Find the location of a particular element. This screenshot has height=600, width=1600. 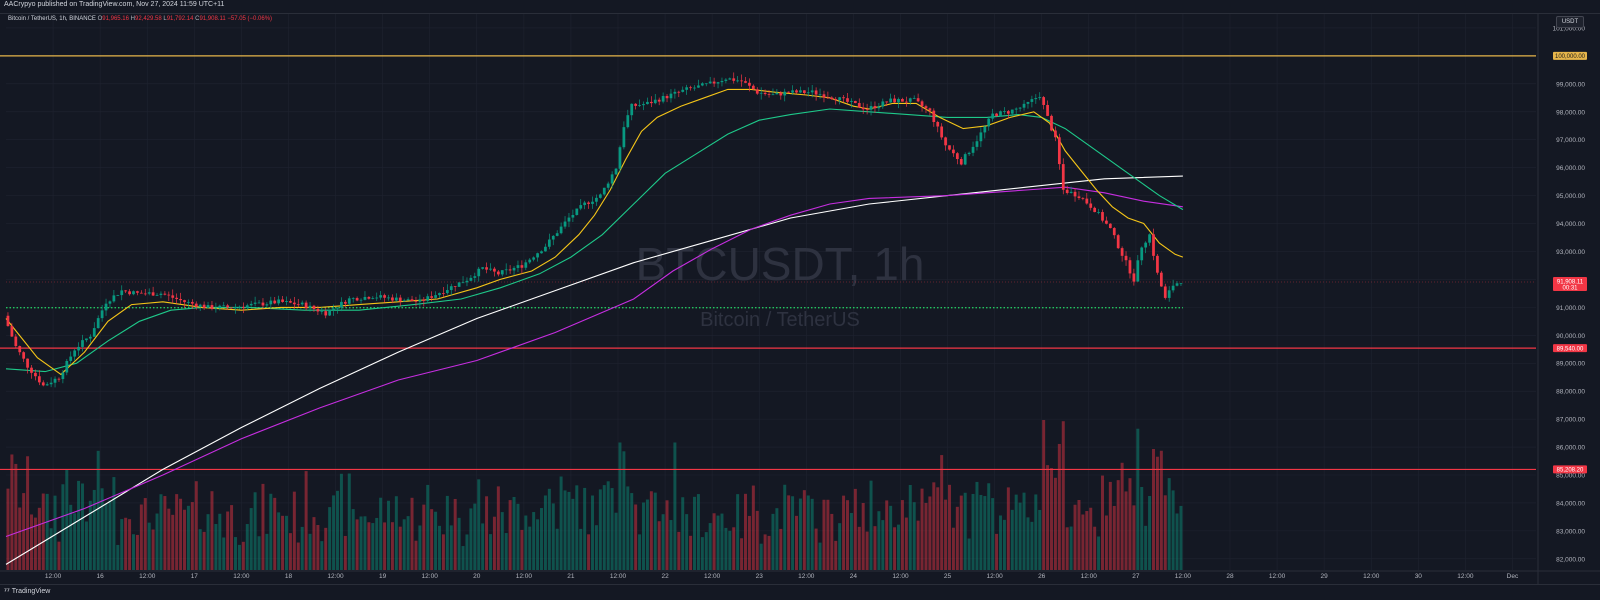

time-tick-label: 19 is located at coordinates (383, 576).